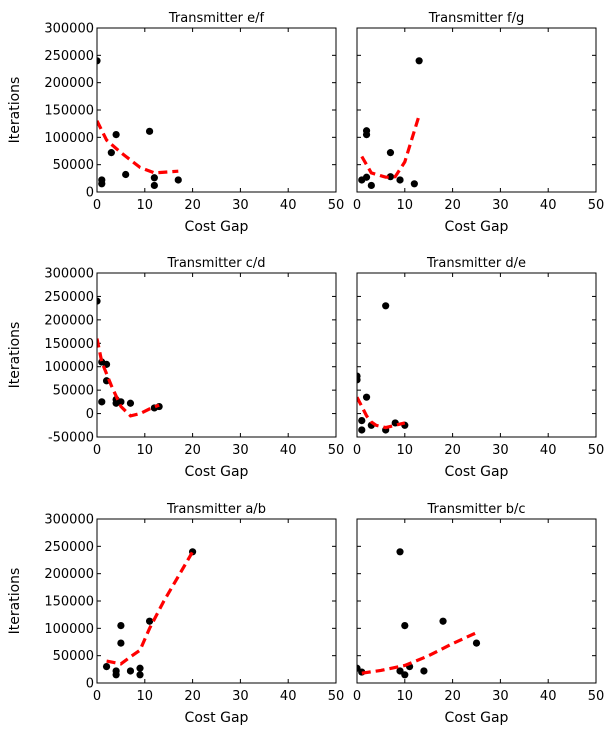 This screenshot has height=736, width=614. Describe the element at coordinates (215, 263) in the screenshot. I see `chart-title: Transmitter c/d` at that location.